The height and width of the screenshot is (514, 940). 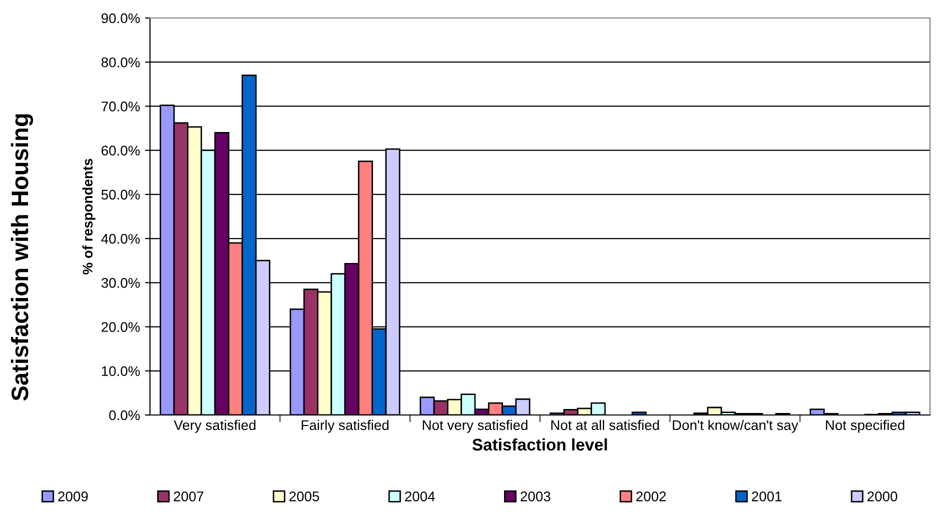 I want to click on legend-label: 2007, so click(x=189, y=496).